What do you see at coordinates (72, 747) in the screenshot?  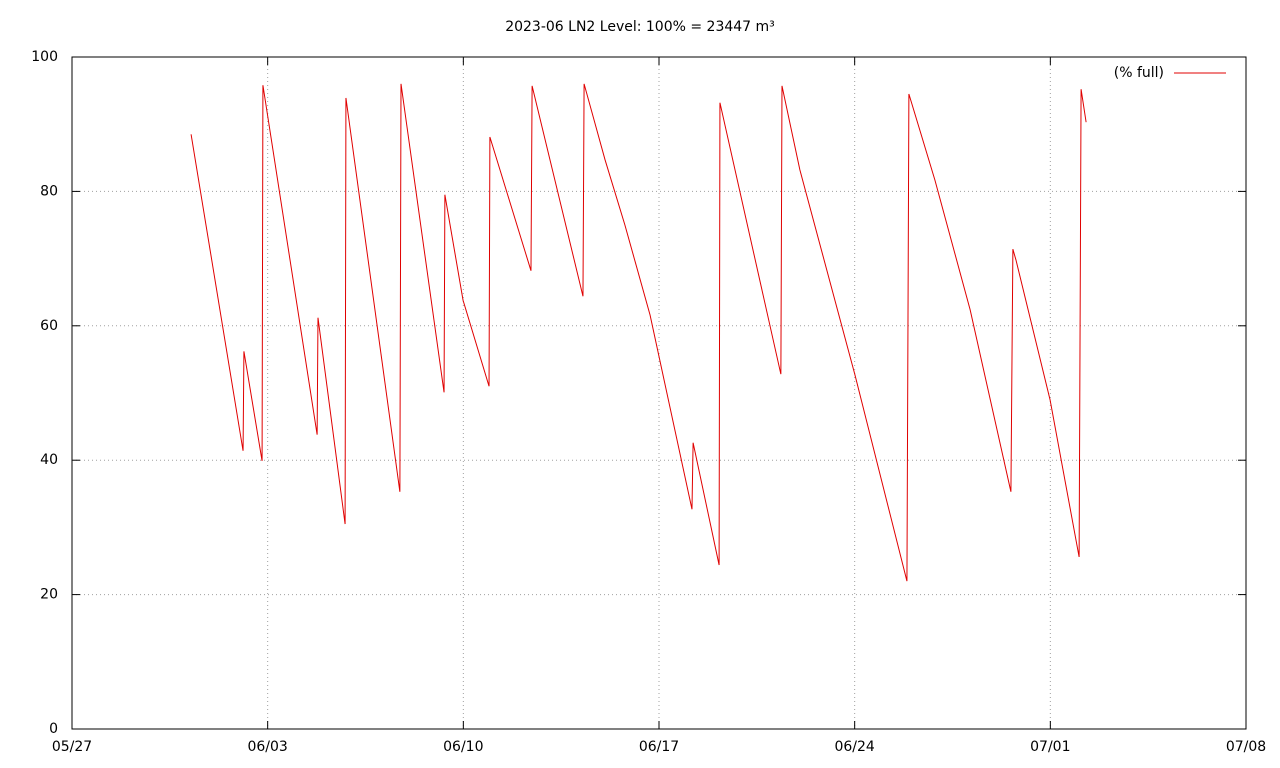 I see `x-tick-label: 05/27` at bounding box center [72, 747].